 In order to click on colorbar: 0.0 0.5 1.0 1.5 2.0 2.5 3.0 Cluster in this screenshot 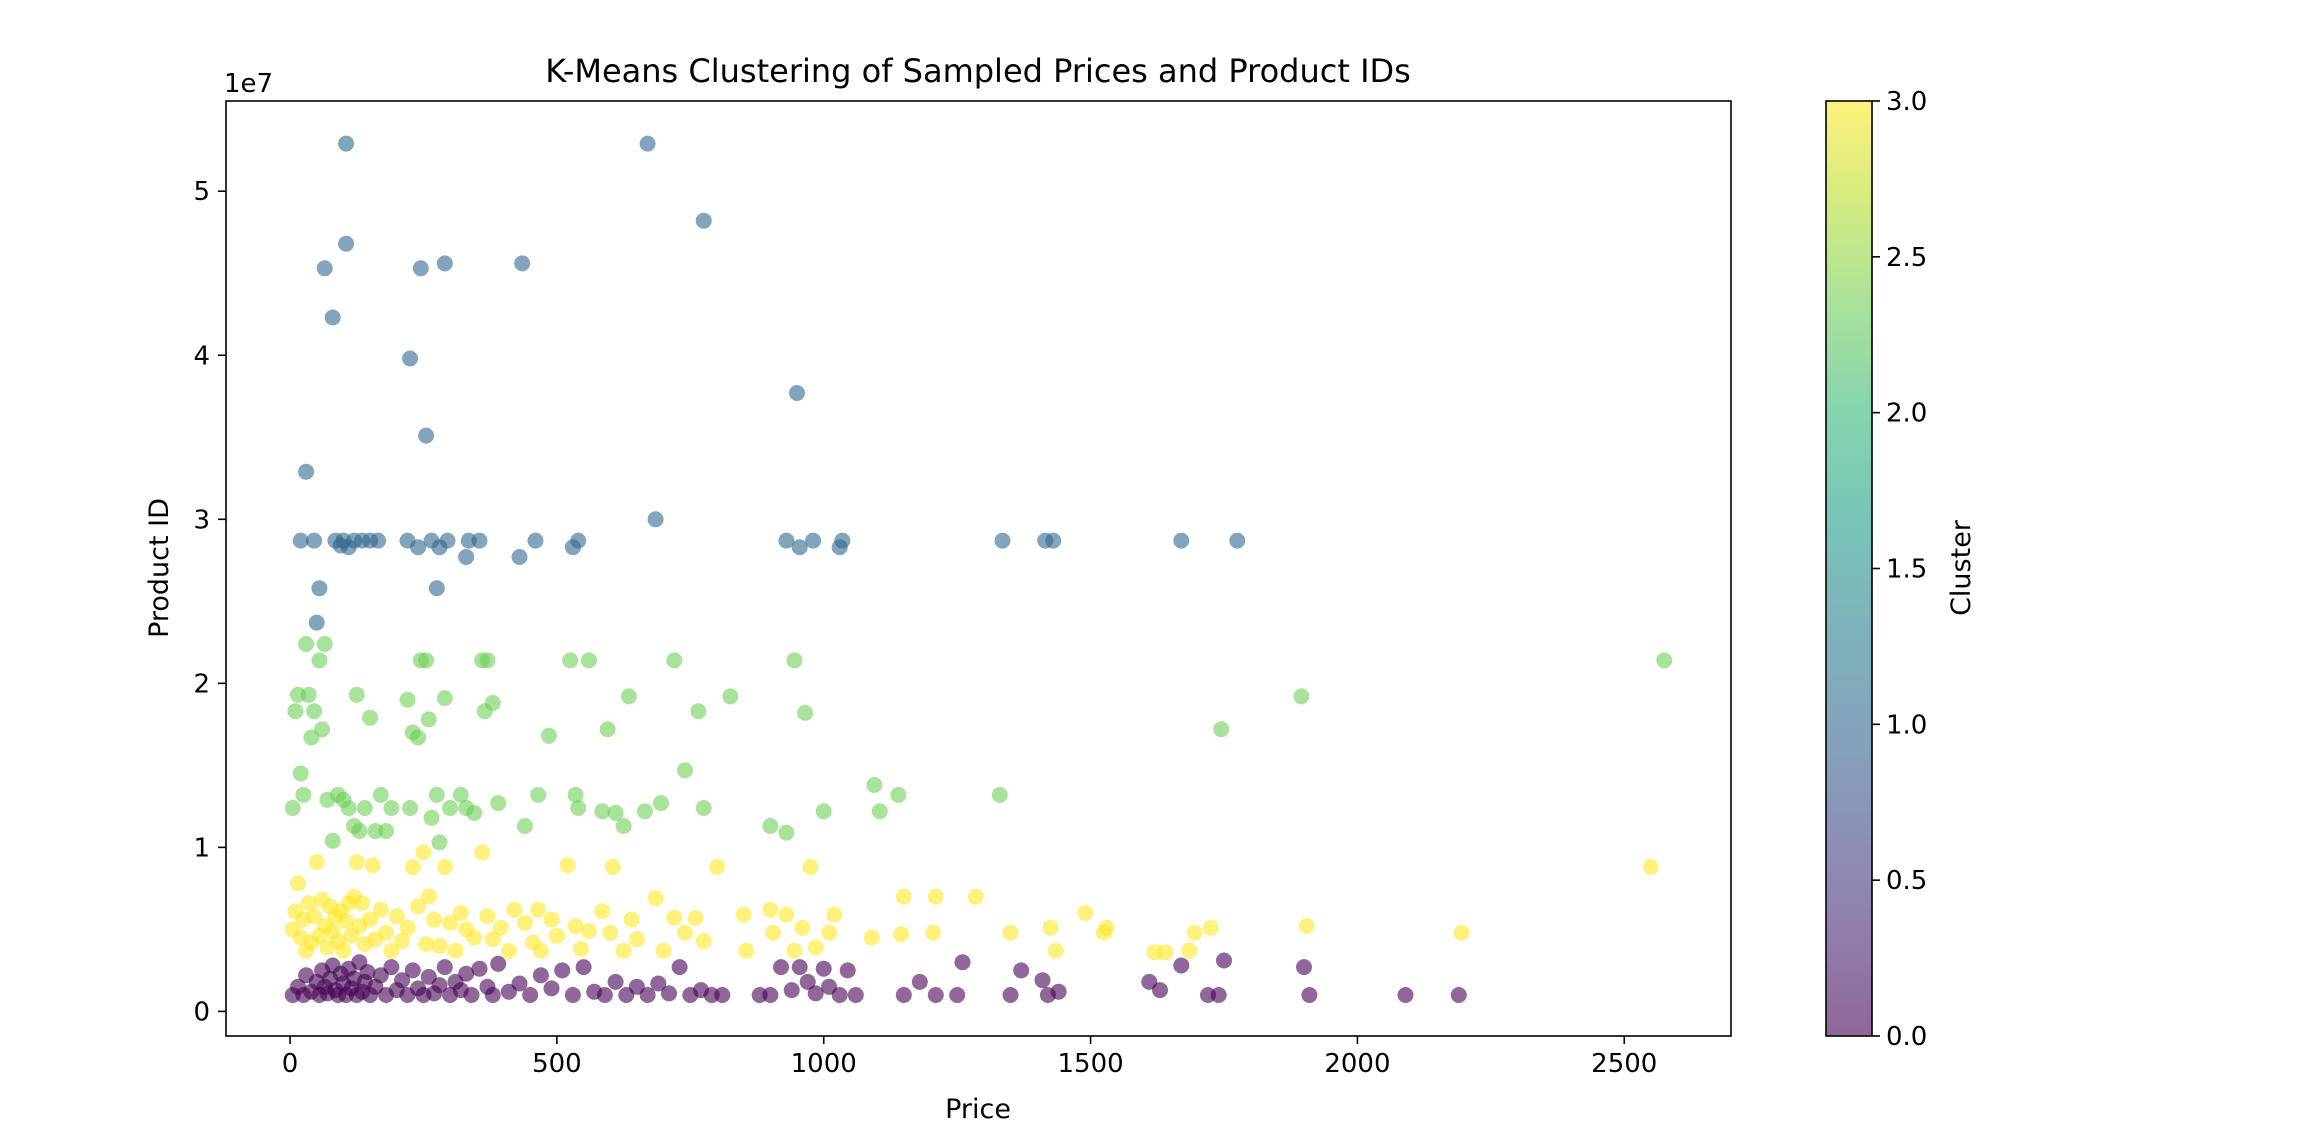, I will do `click(1901, 569)`.